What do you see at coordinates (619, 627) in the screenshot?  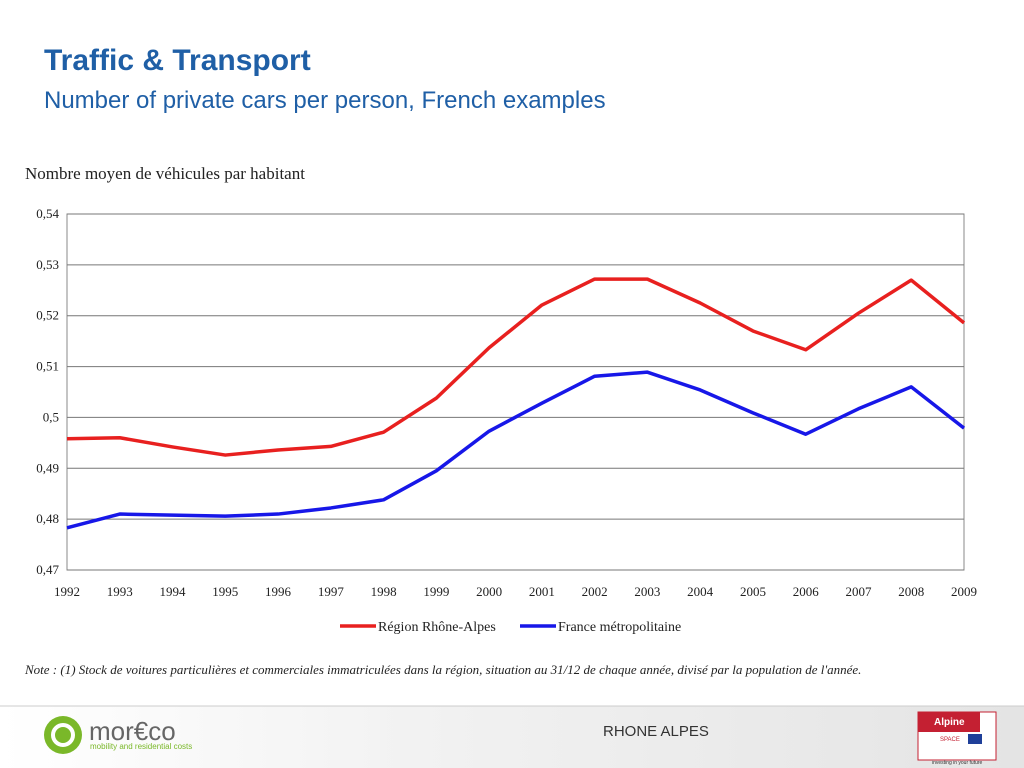 I see `legend-label: France métropolitaine` at bounding box center [619, 627].